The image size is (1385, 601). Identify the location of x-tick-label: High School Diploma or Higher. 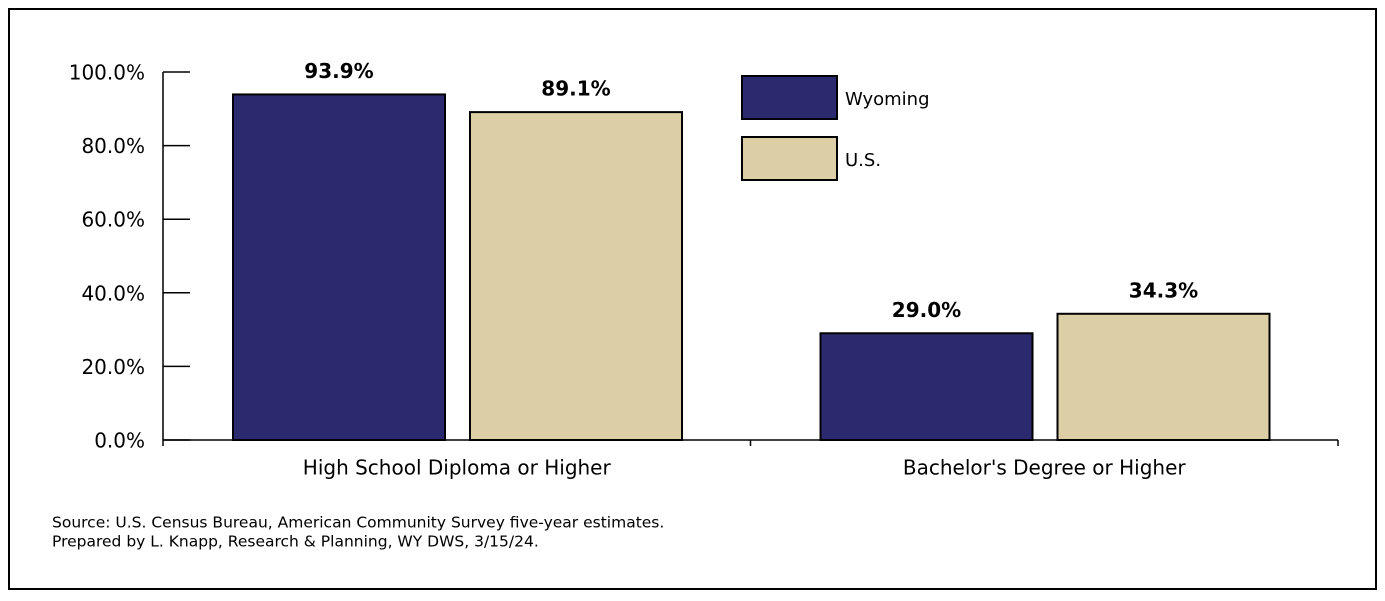
(457, 468).